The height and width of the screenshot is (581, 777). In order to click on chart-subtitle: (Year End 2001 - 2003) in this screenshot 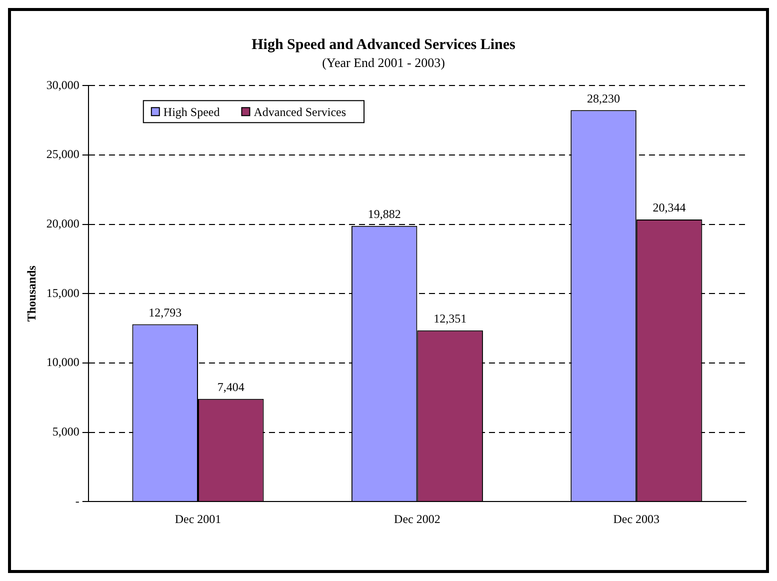, I will do `click(383, 62)`.